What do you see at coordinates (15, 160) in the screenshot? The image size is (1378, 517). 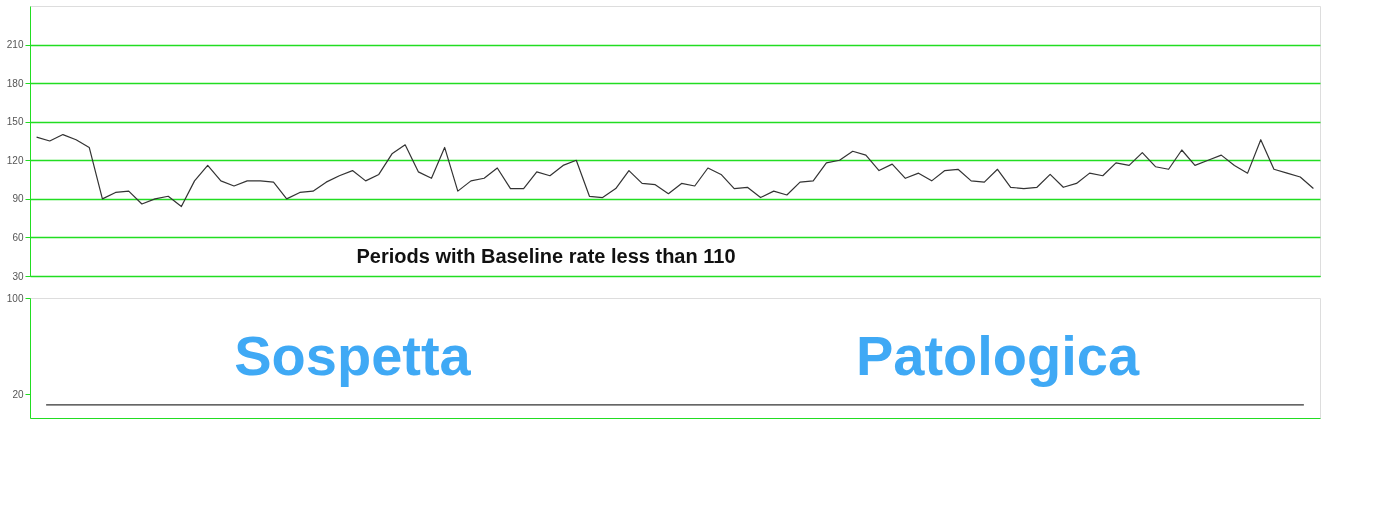 I see `y-tick-label: 120` at bounding box center [15, 160].